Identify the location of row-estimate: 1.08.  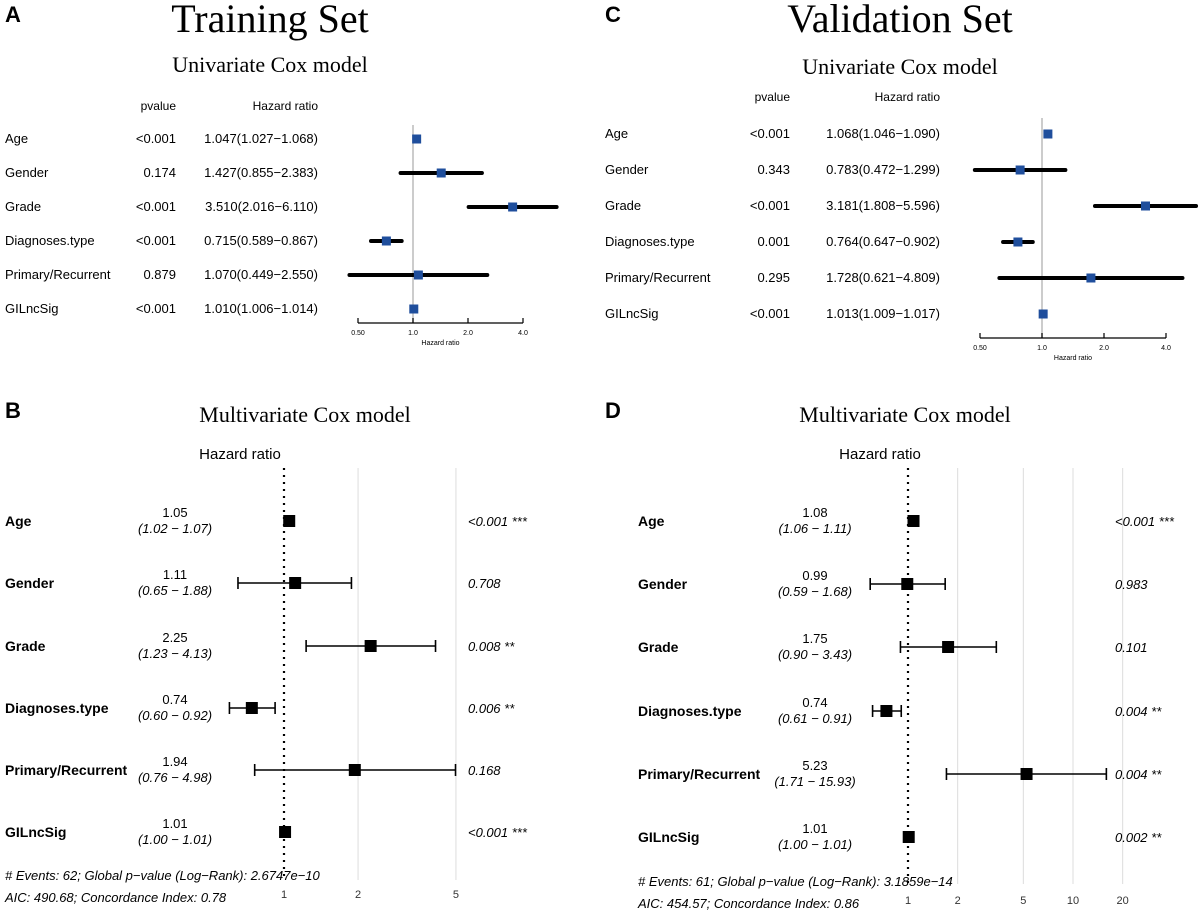
(814, 512).